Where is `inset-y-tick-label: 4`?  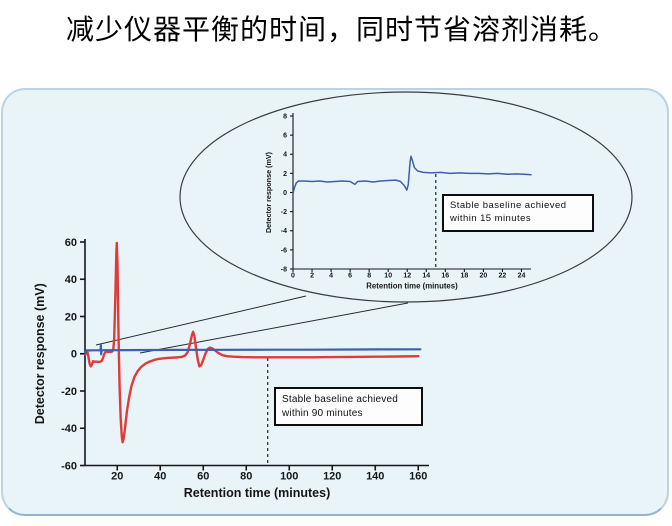
inset-y-tick-label: 4 is located at coordinates (285, 155).